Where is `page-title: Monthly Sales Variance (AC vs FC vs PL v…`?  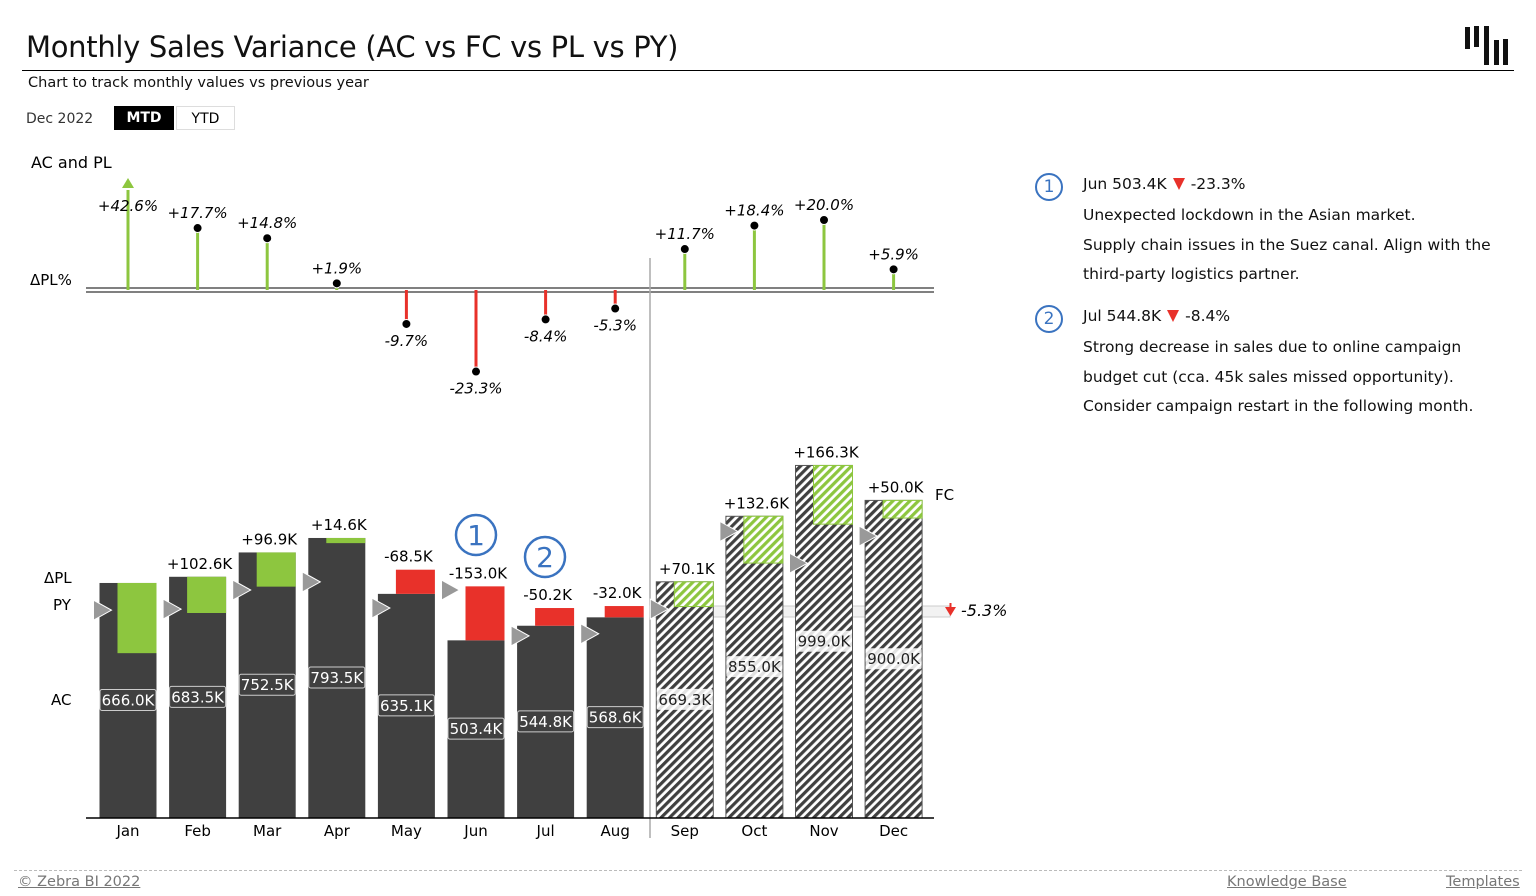 page-title: Monthly Sales Variance (AC vs FC vs PL v… is located at coordinates (352, 47).